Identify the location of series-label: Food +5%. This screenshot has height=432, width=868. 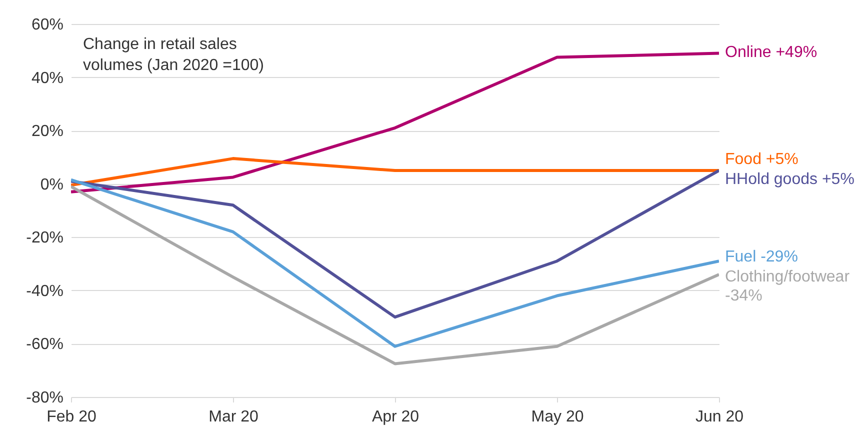
(761, 159).